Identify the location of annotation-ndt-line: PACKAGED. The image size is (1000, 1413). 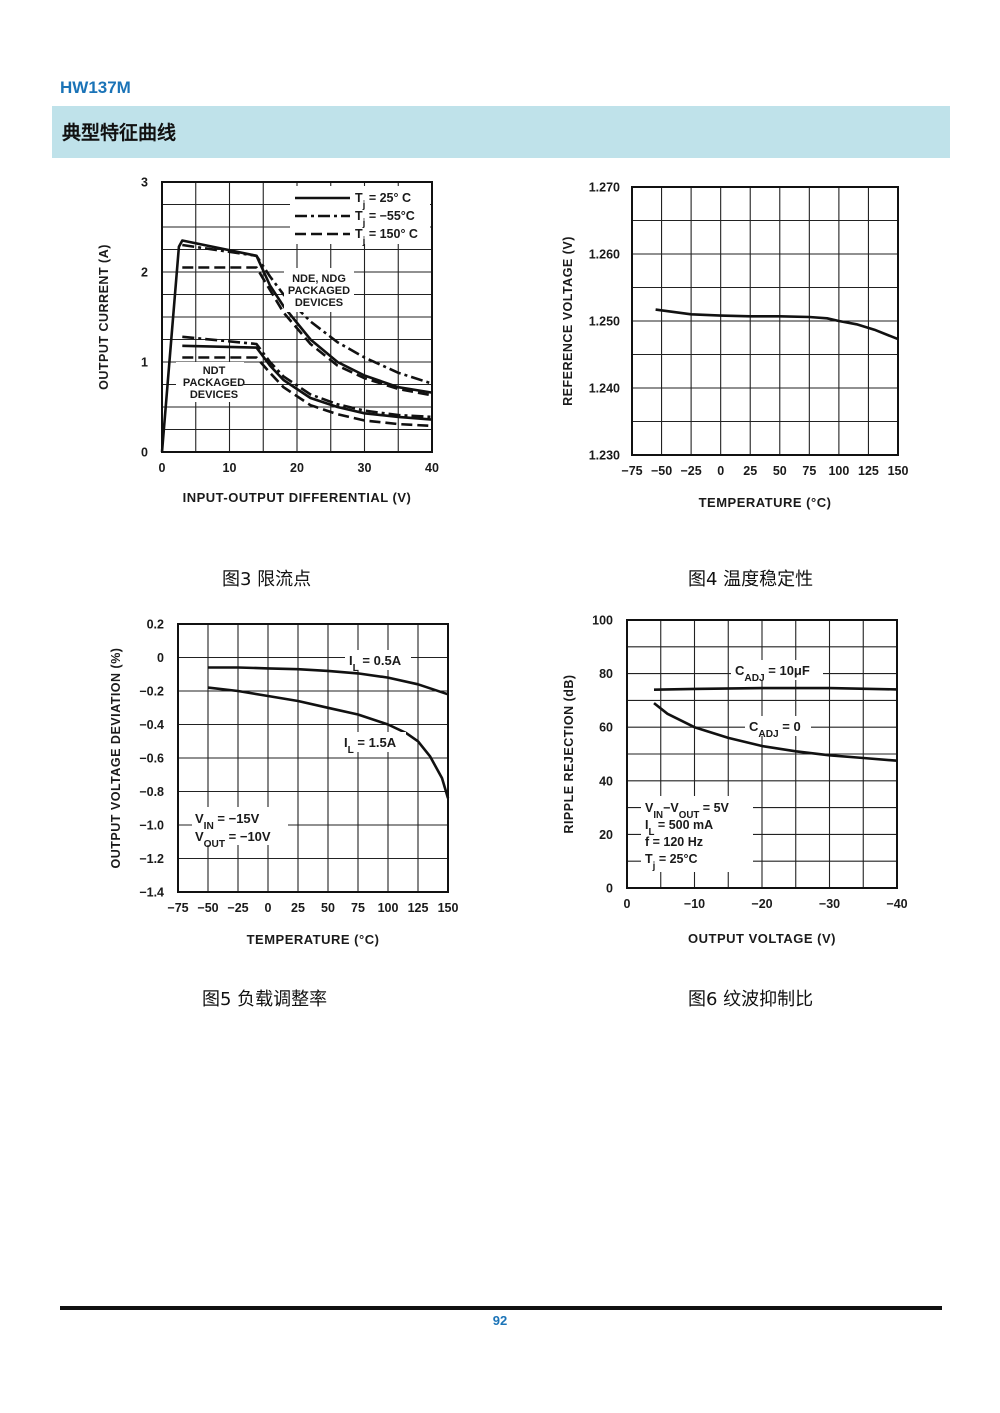
(214, 383).